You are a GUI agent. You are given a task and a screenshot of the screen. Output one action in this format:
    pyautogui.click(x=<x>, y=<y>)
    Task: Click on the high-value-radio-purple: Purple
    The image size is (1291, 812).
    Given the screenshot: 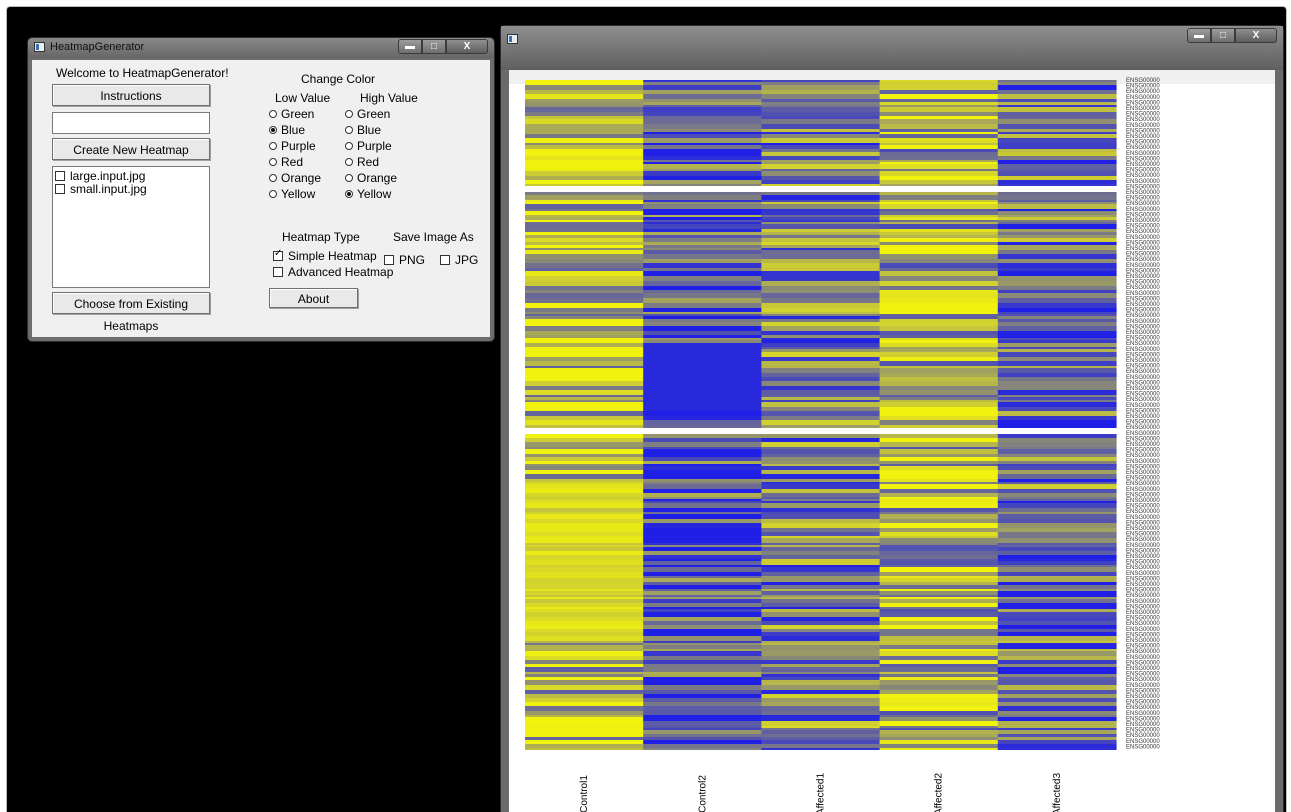 What is the action you would take?
    pyautogui.click(x=368, y=146)
    